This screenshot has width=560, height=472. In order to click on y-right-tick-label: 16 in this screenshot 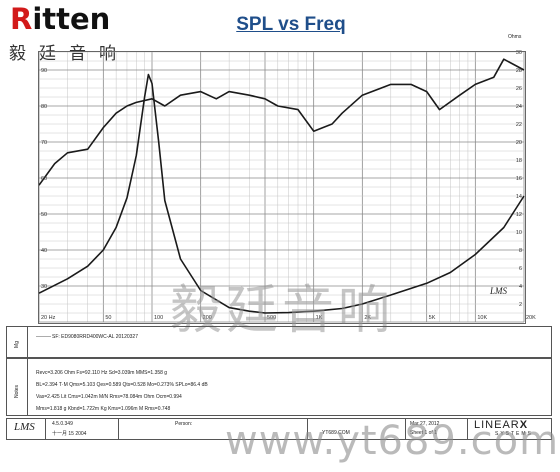, I will do `click(519, 179)`.